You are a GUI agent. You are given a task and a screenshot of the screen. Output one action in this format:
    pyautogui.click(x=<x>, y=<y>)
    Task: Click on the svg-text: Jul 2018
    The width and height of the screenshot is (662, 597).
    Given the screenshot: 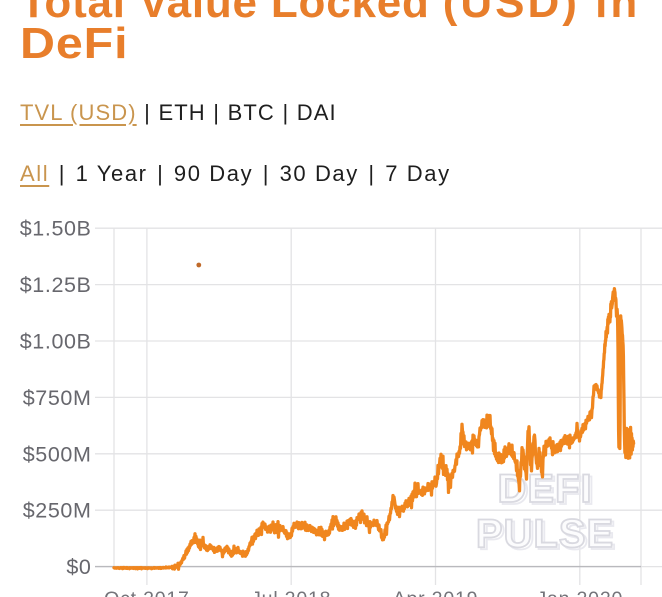 What is the action you would take?
    pyautogui.click(x=291, y=592)
    